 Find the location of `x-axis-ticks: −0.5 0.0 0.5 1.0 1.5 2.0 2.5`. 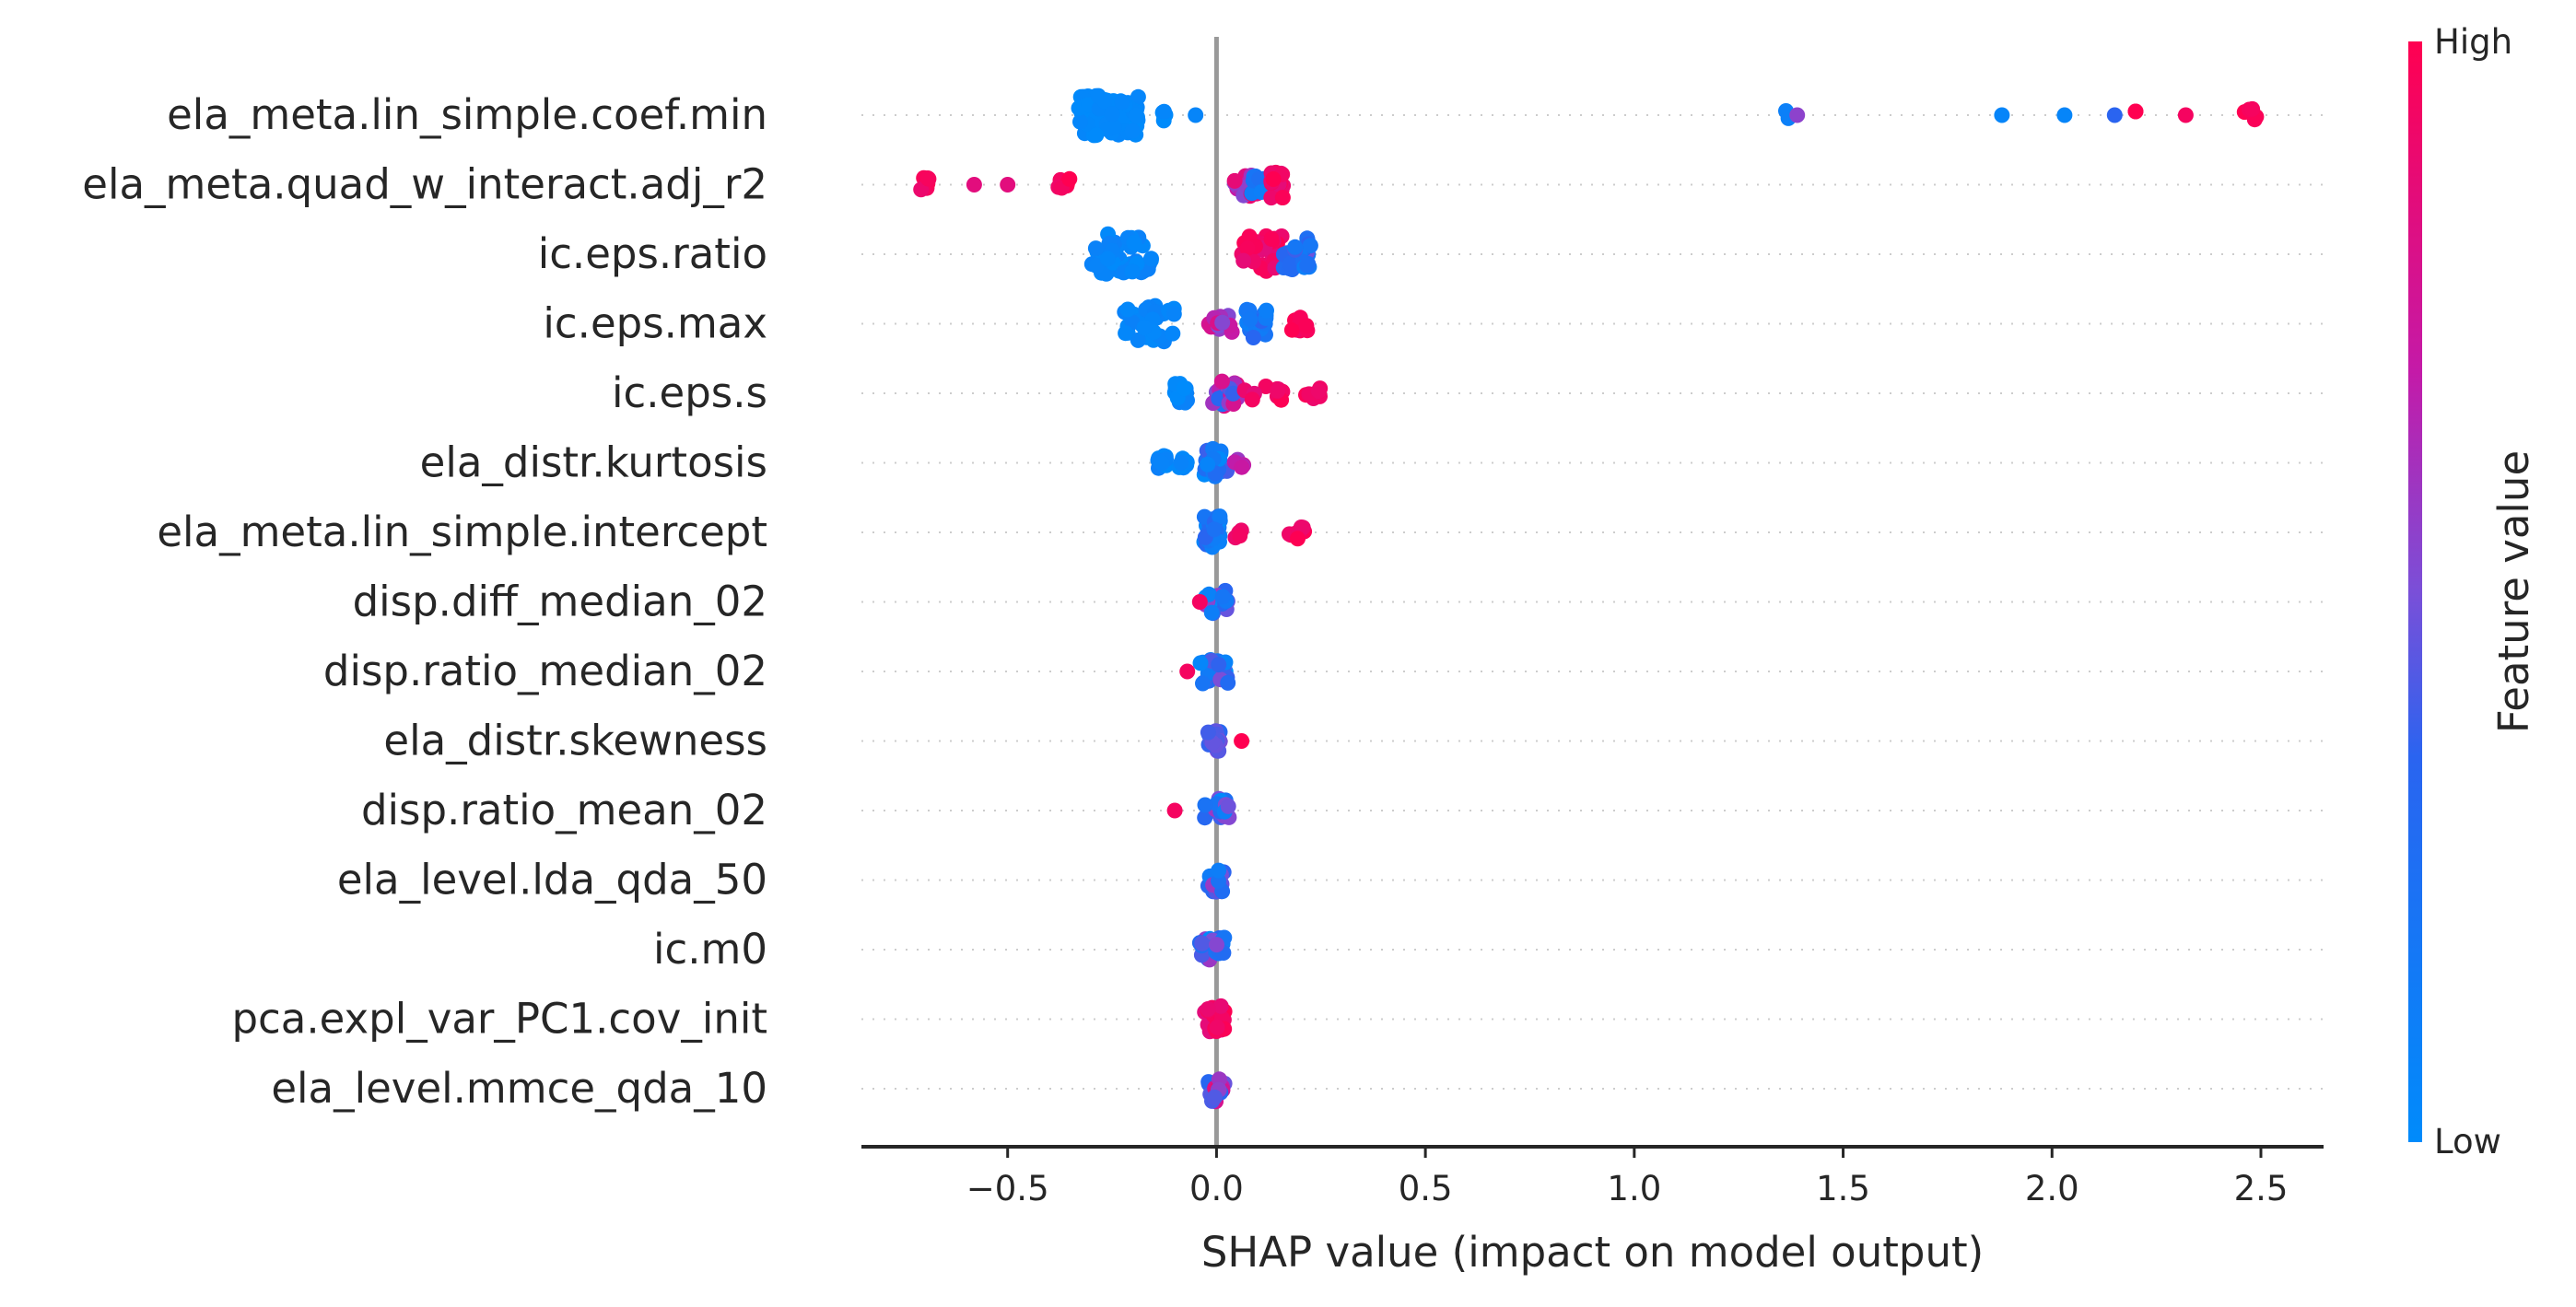

x-axis-ticks: −0.5 0.0 0.5 1.0 1.5 2.0 2.5 is located at coordinates (1627, 1178).